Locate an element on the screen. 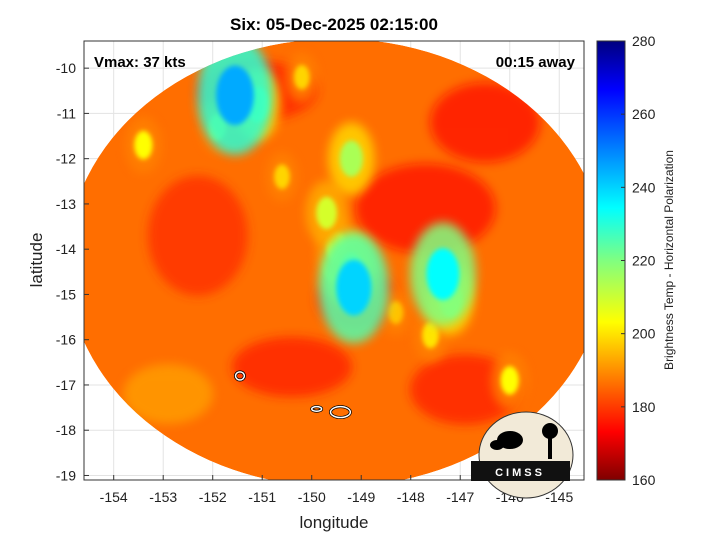 This screenshot has height=540, width=720. colorbar-tick-label: 240 is located at coordinates (644, 187).